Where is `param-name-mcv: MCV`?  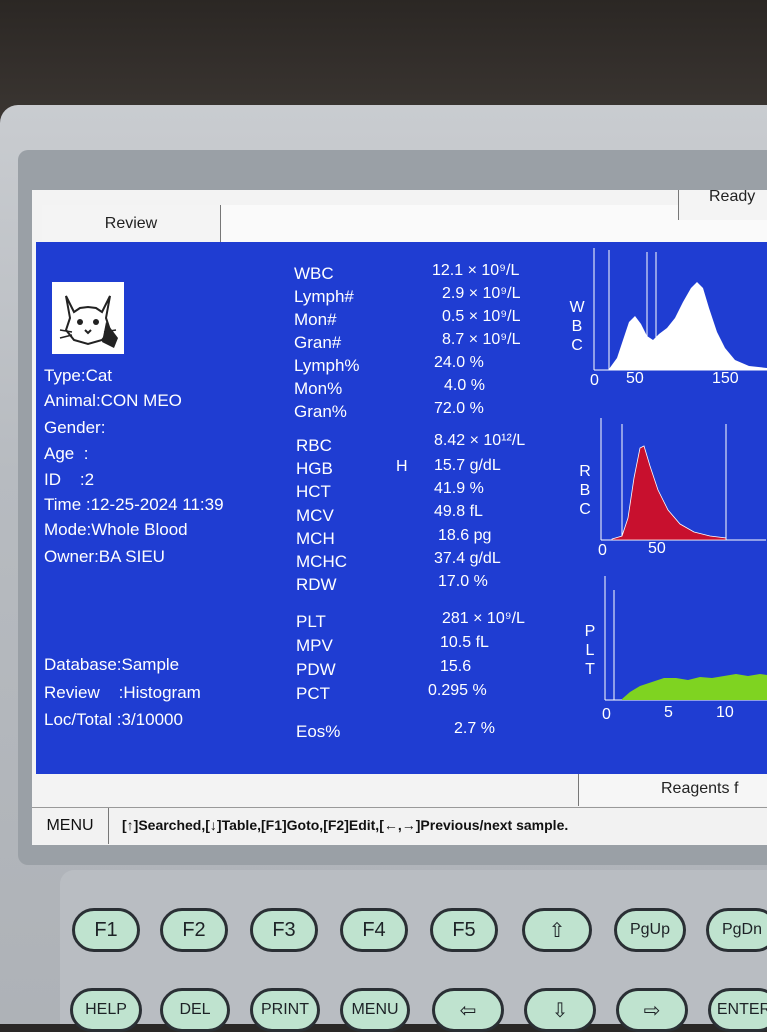
param-name-mcv: MCV is located at coordinates (315, 515).